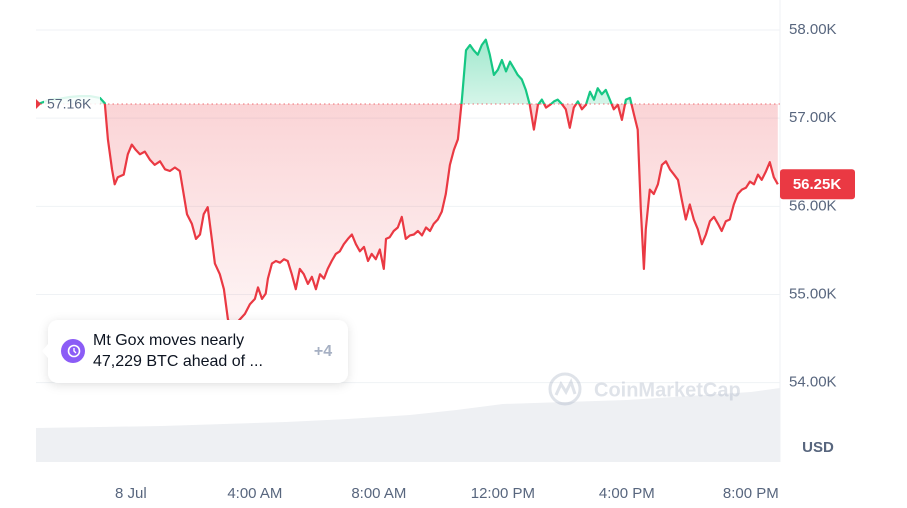  What do you see at coordinates (198, 351) in the screenshot?
I see `news-card-bg` at bounding box center [198, 351].